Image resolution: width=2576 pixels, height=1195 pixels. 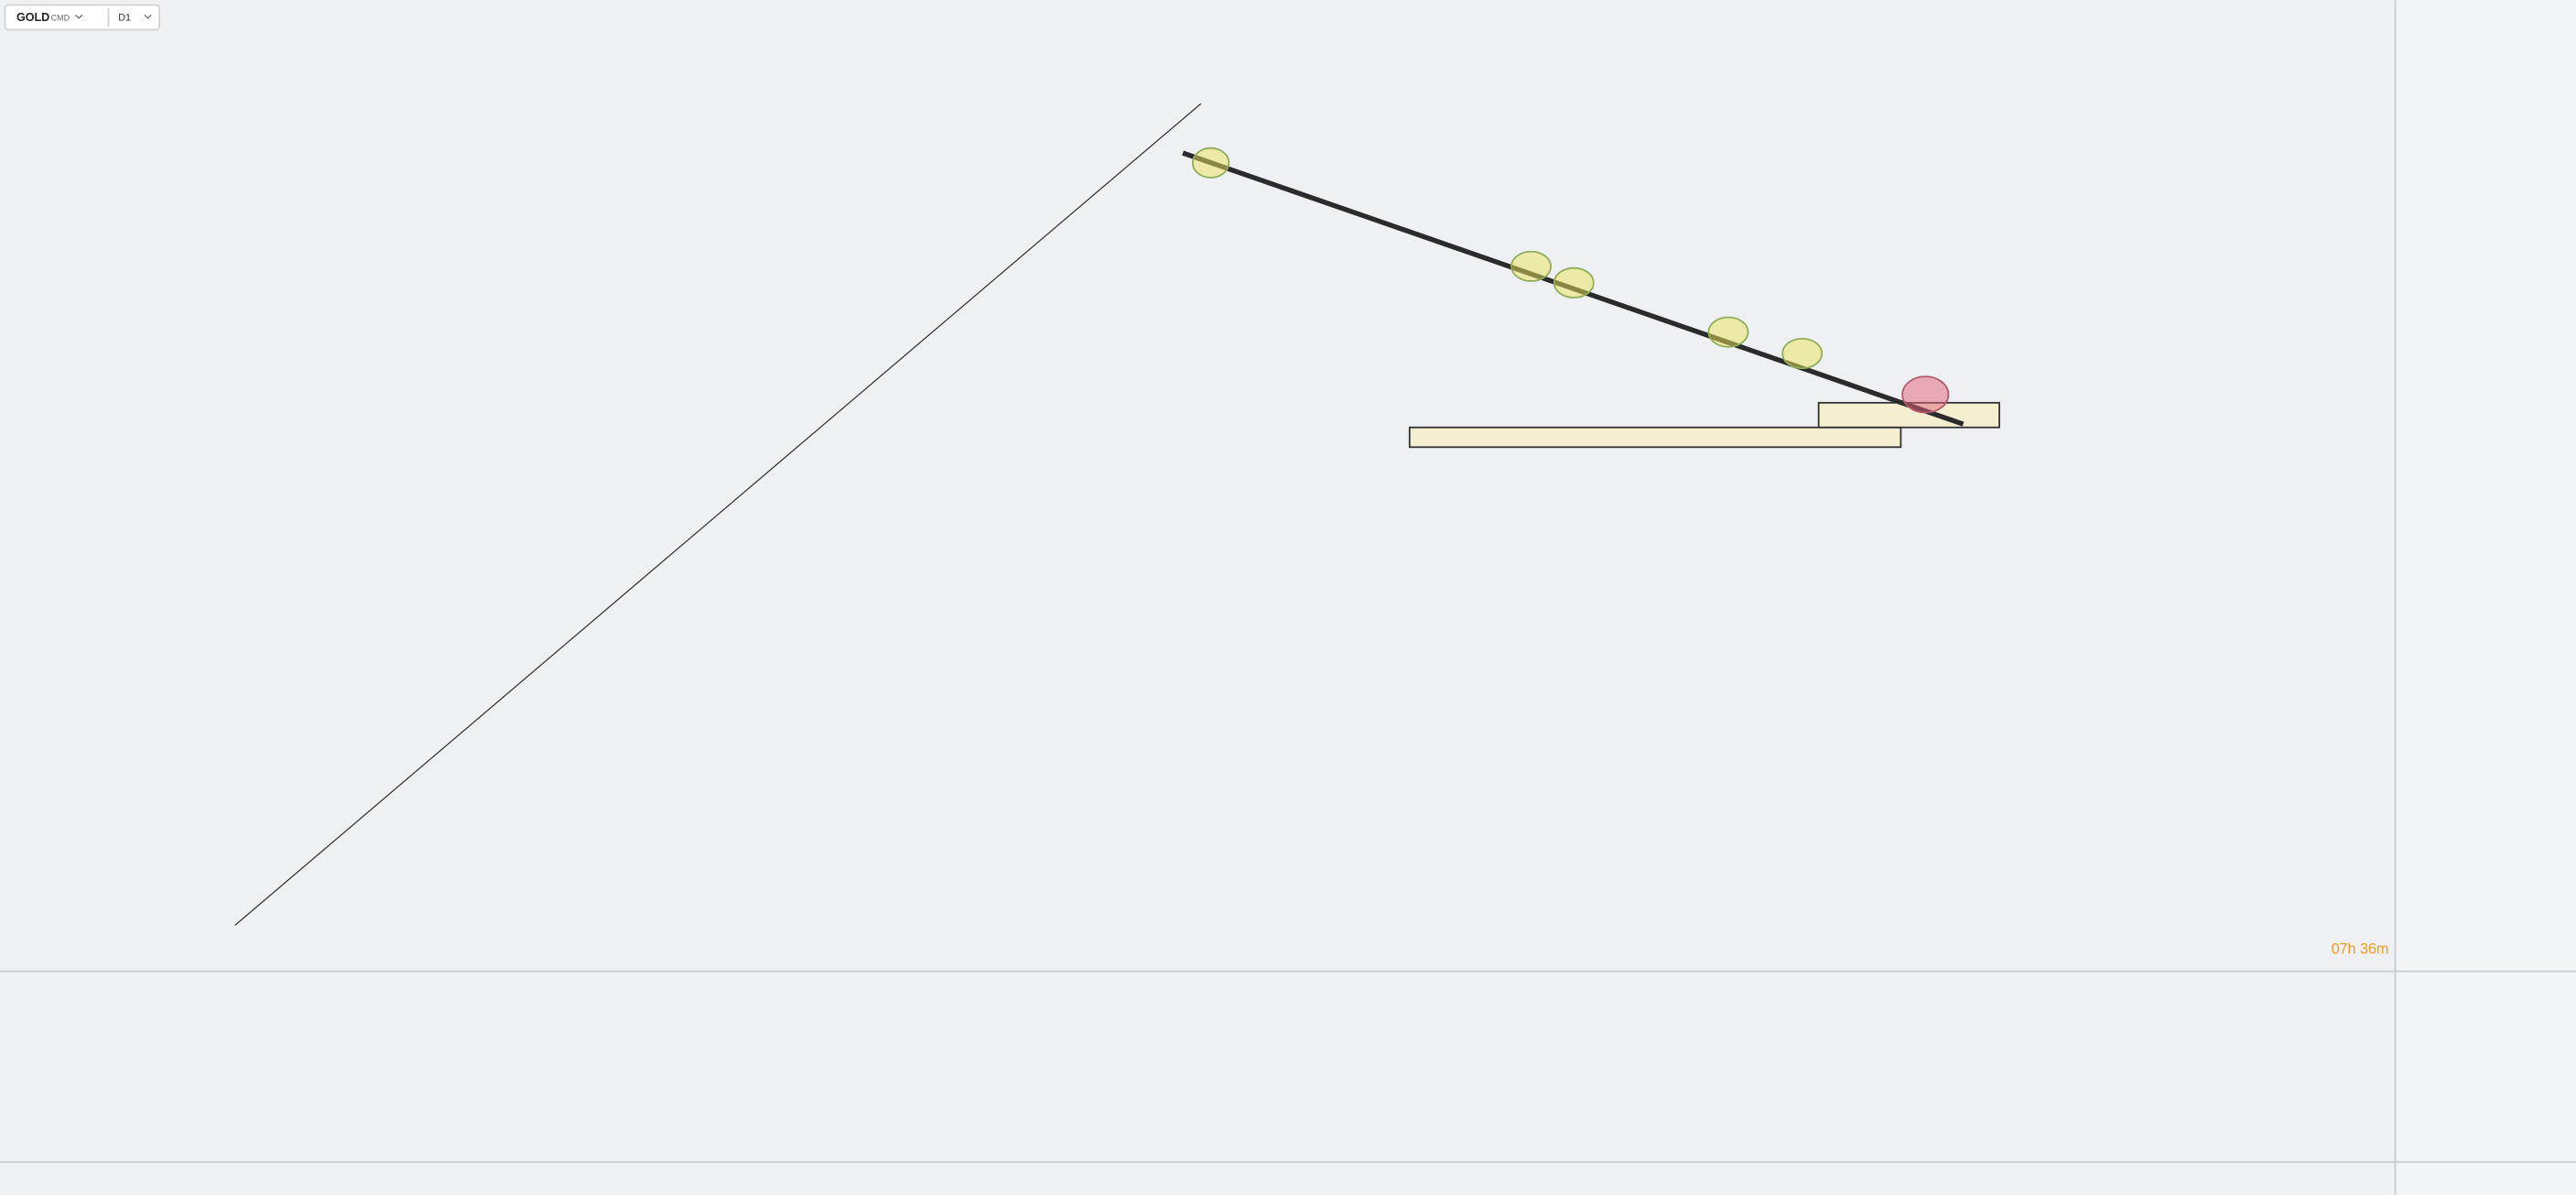 I want to click on countdown: 07h 36m, so click(x=2360, y=949).